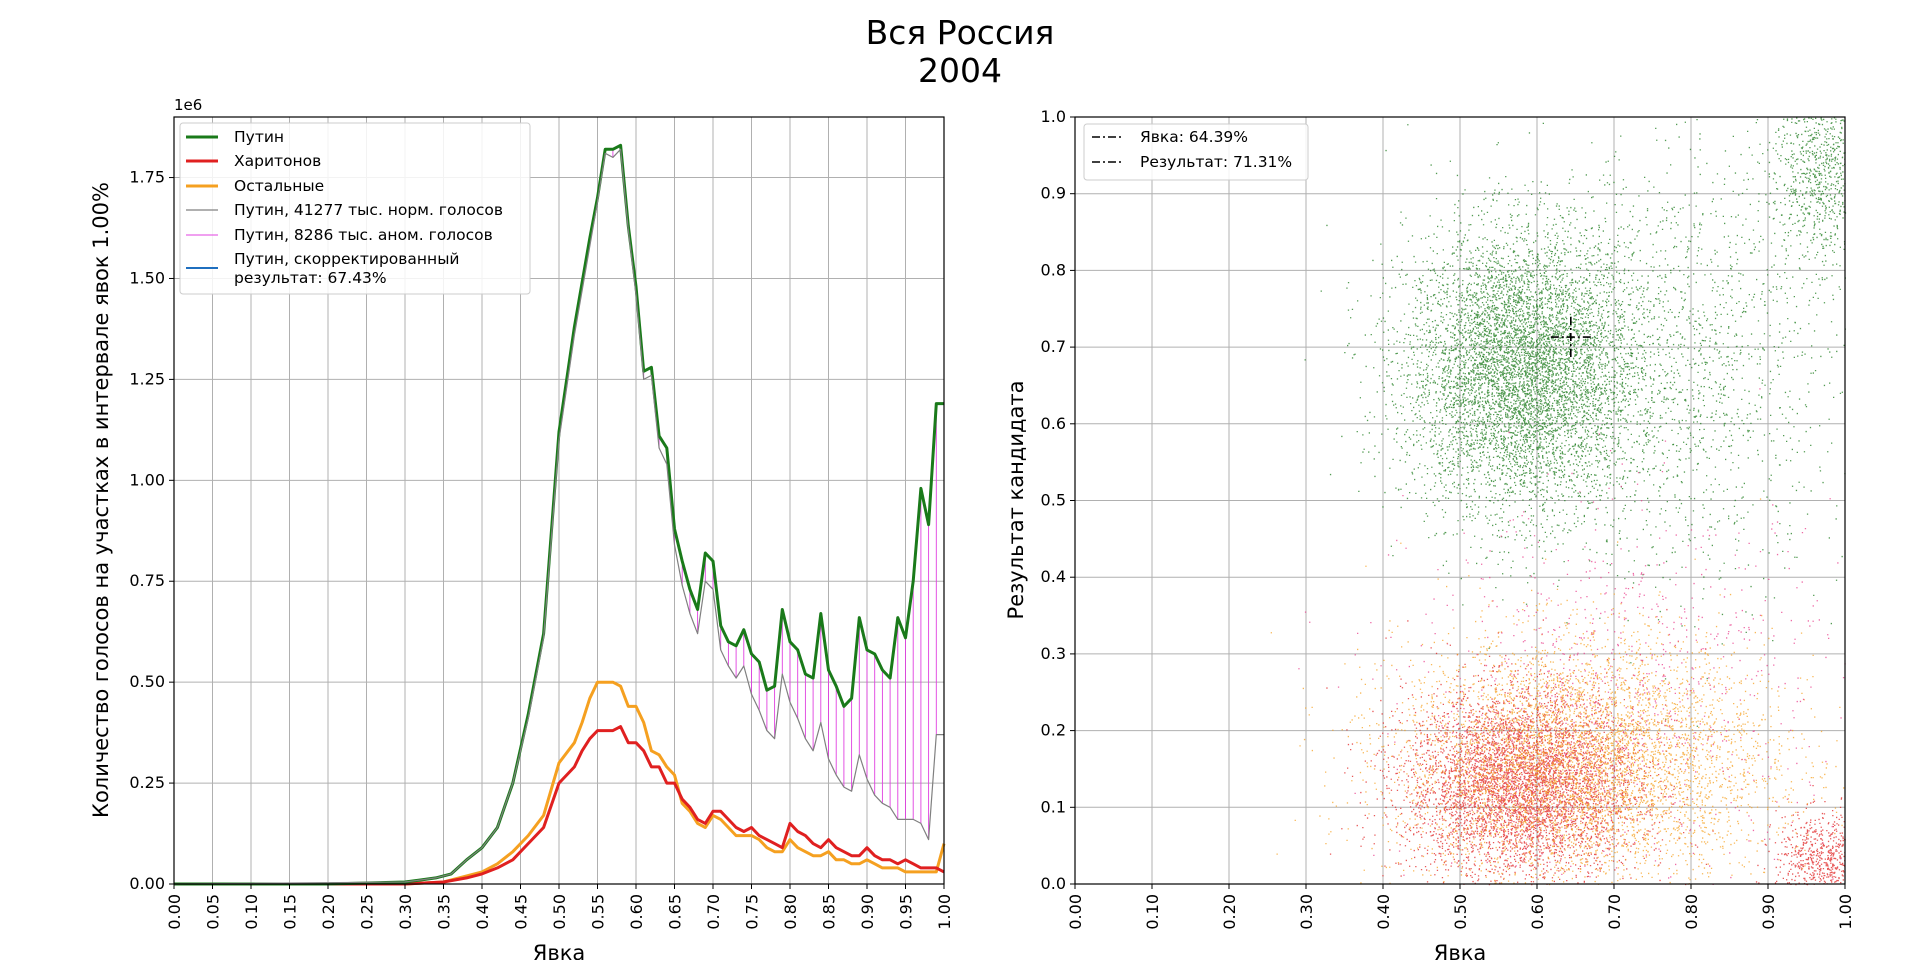  I want to click on x-tick-label: 0.65, so click(675, 912).